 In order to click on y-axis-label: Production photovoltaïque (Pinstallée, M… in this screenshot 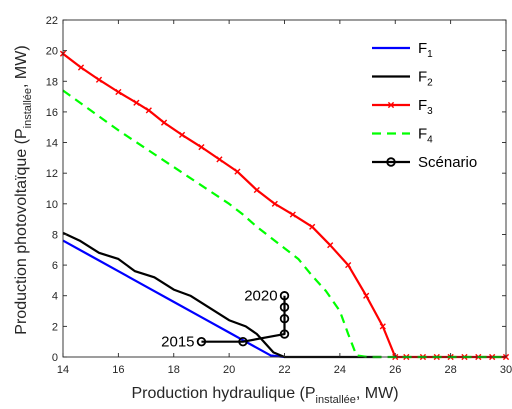, I will do `click(23, 189)`.